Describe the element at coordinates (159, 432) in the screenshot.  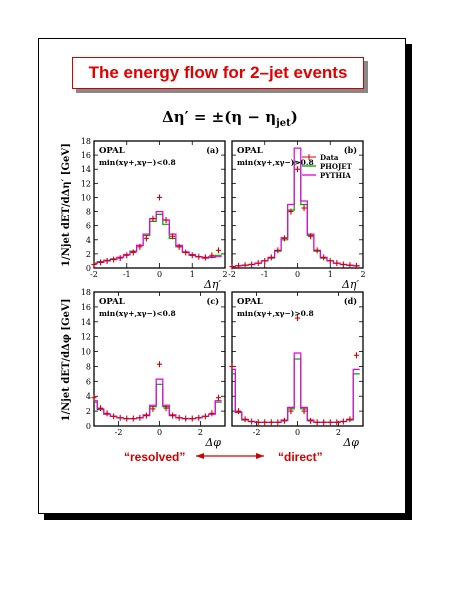
I see `x-tick-label: 0` at that location.